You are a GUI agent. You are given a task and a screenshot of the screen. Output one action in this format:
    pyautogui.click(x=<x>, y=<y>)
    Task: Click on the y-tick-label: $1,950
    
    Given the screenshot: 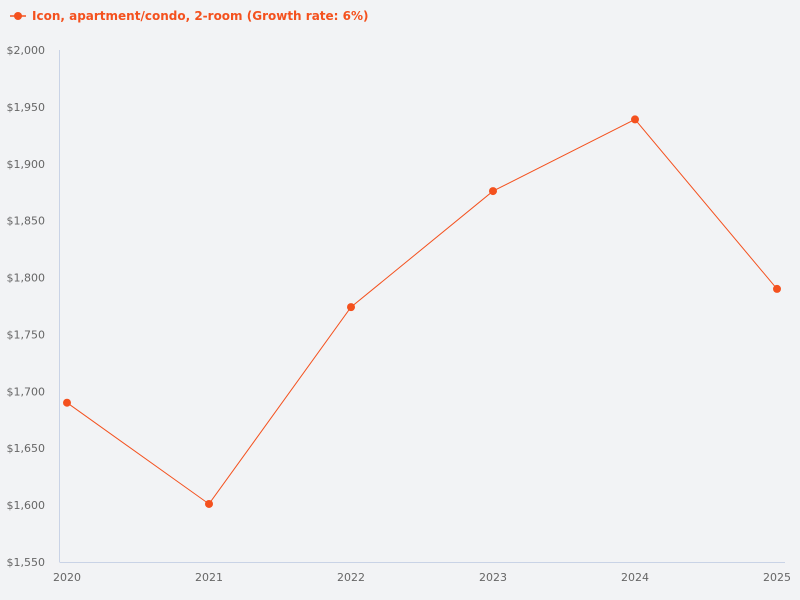 What is the action you would take?
    pyautogui.click(x=26, y=107)
    